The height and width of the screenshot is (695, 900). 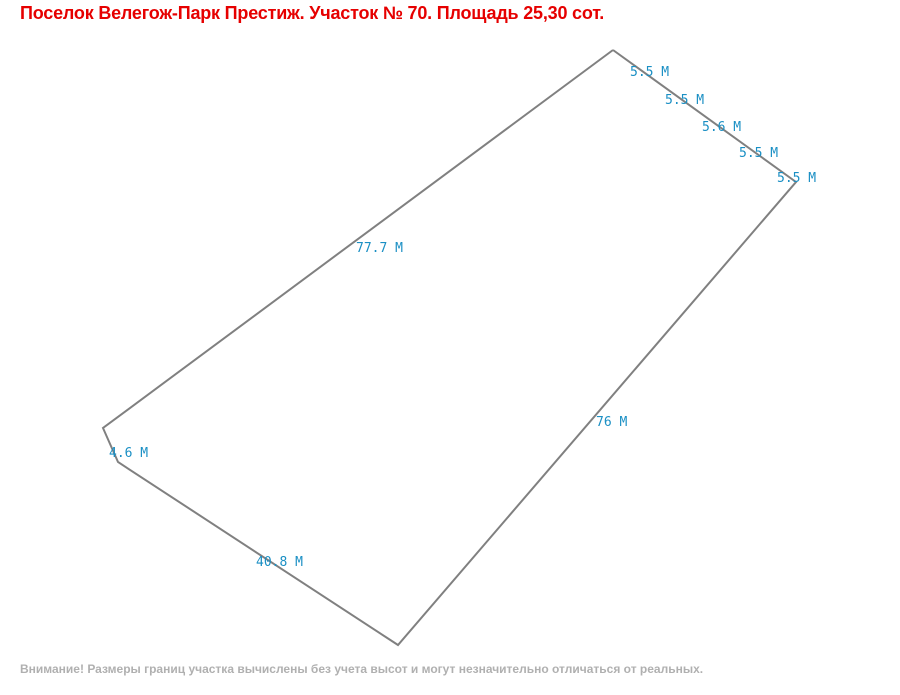 I want to click on dimension-label: 77.7 М, so click(x=379, y=248).